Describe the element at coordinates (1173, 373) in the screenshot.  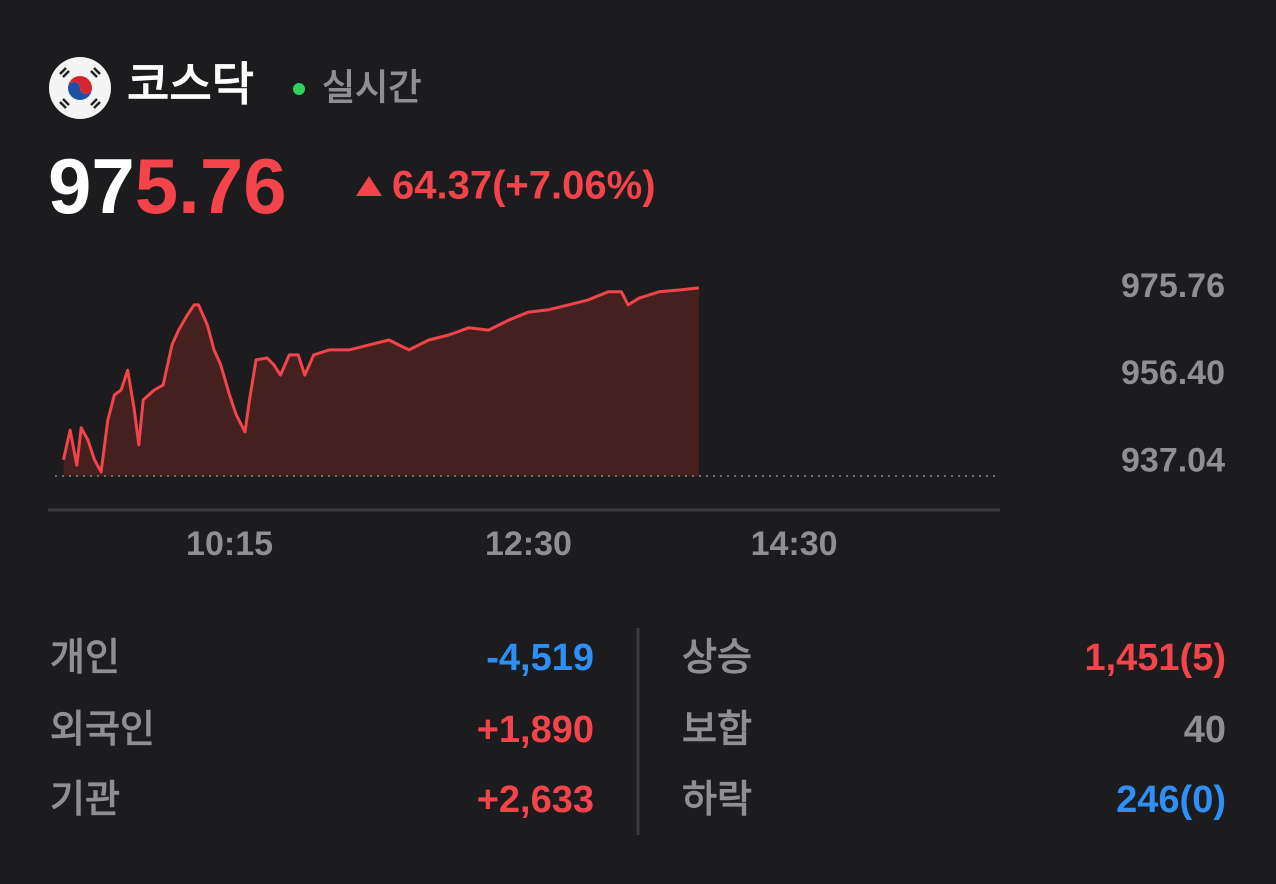
I see `y-tick-label: 956.40` at that location.